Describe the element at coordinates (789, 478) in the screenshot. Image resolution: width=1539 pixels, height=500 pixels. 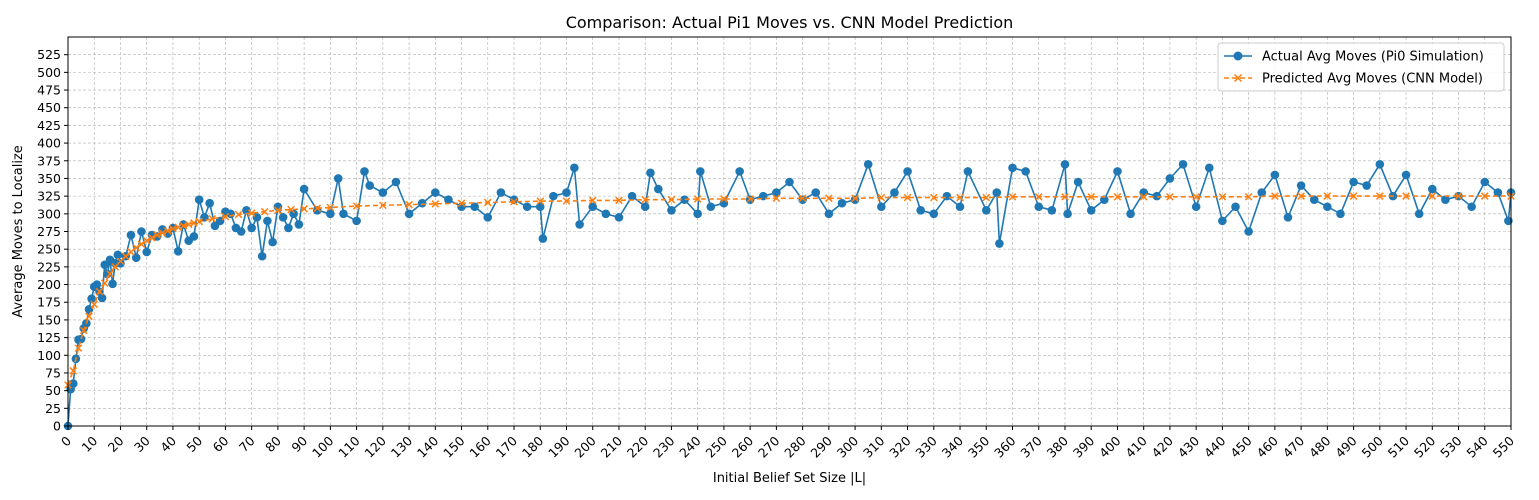
I see `x-axis-title: Initial Belief Set Size |L|` at that location.